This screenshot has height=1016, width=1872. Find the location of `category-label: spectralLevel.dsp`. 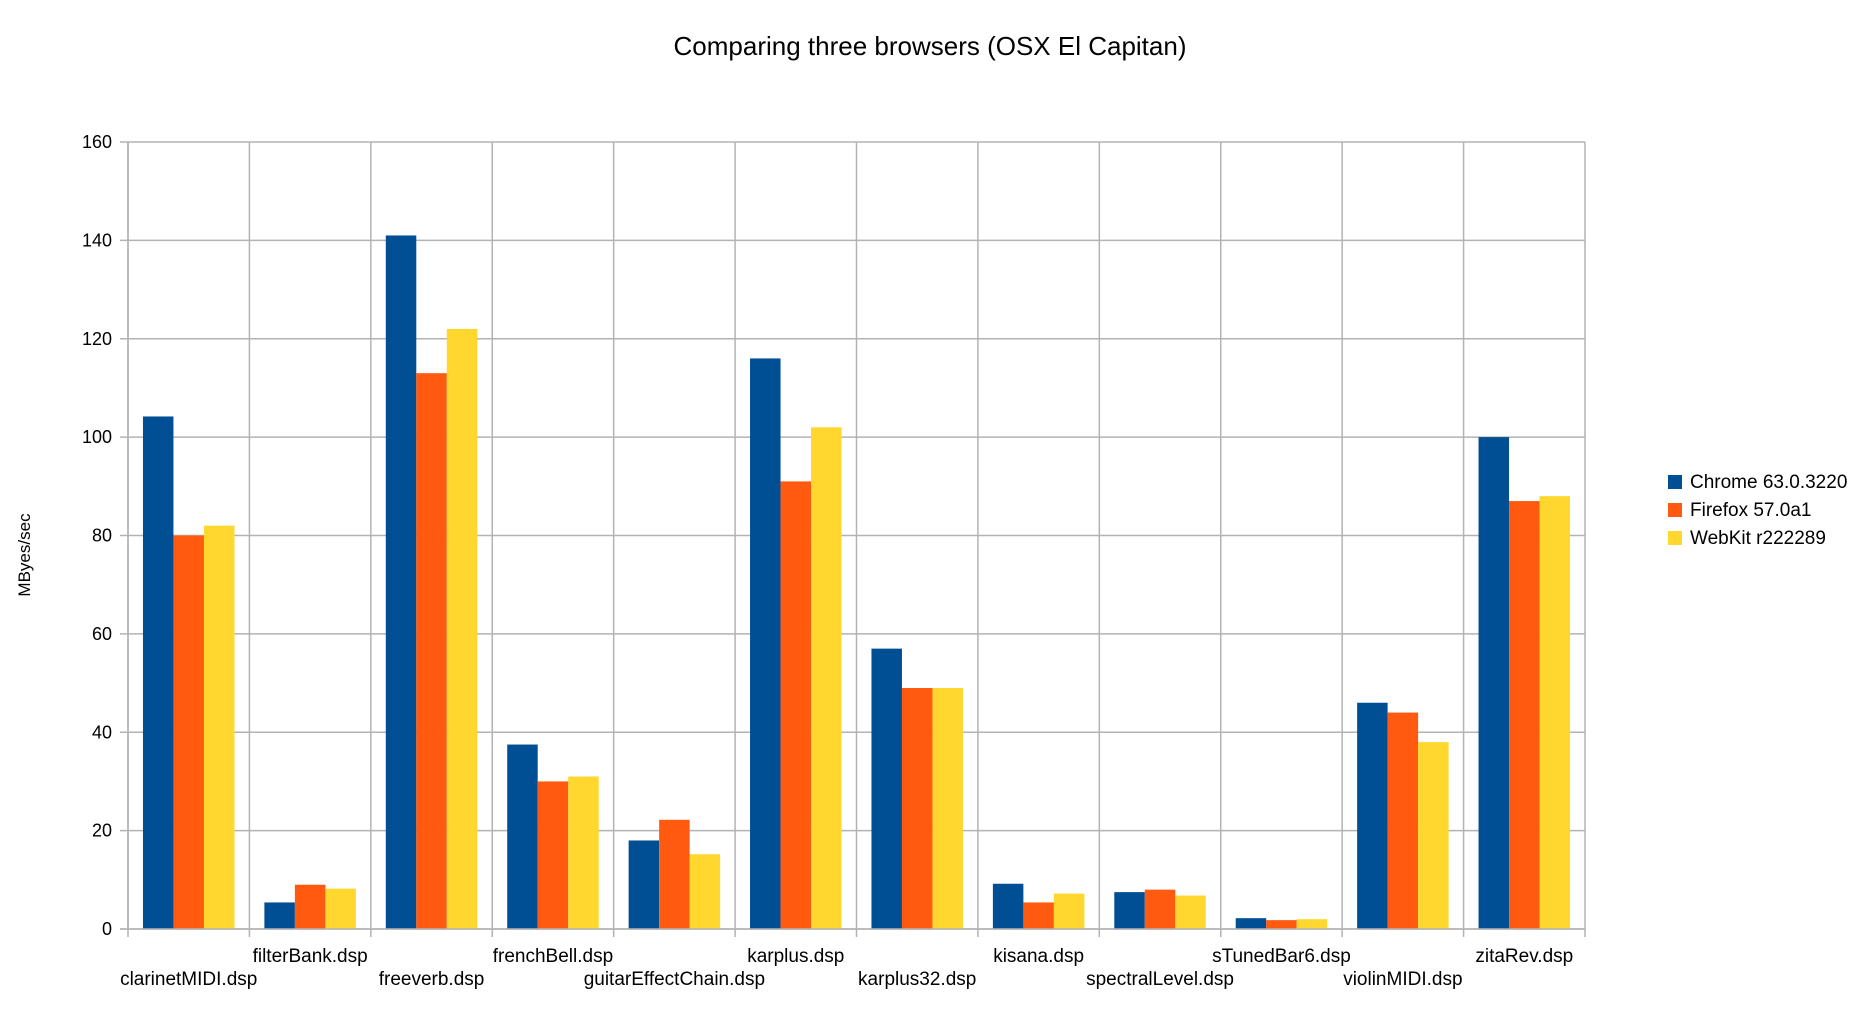

category-label: spectralLevel.dsp is located at coordinates (1160, 979).